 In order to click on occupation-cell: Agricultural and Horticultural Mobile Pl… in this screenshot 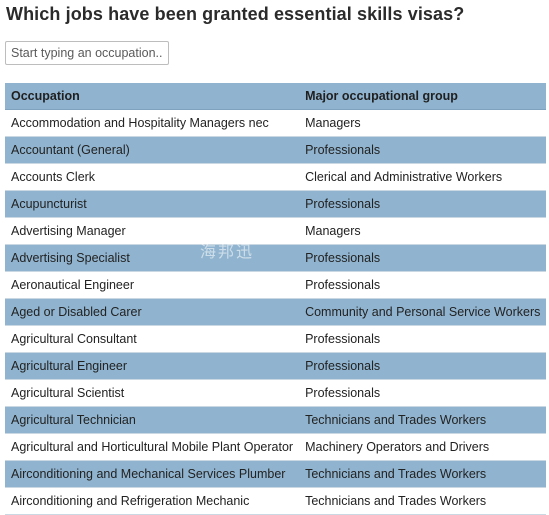, I will do `click(152, 447)`.